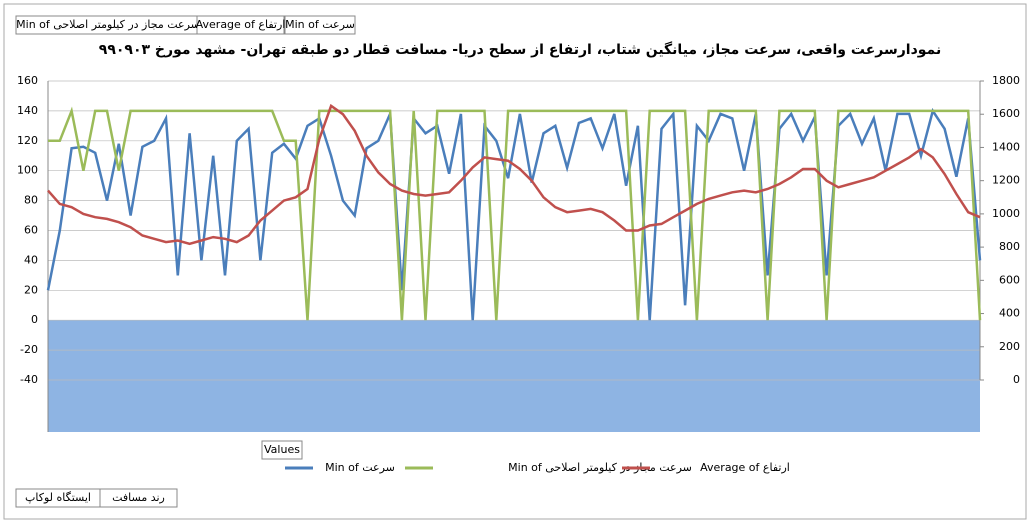 This screenshot has height=530, width=1033. What do you see at coordinates (1006, 213) in the screenshot?
I see `y2-tick-label: 1000` at bounding box center [1006, 213].